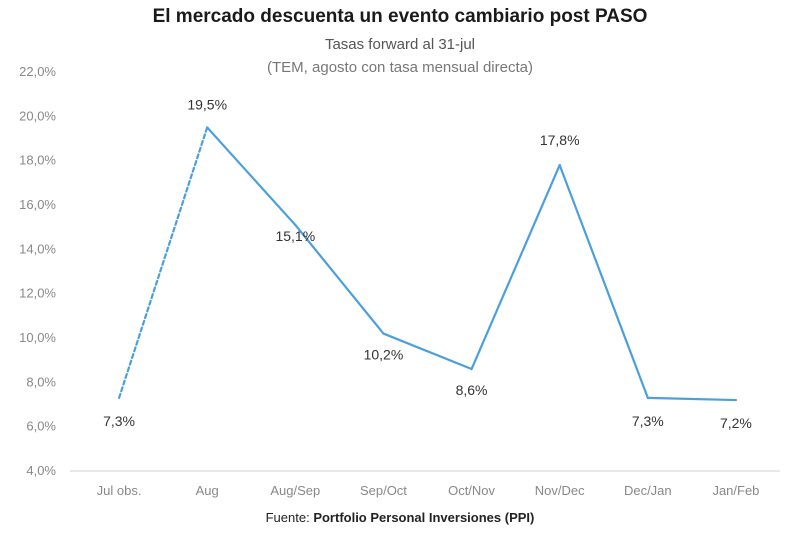  What do you see at coordinates (37, 71) in the screenshot?
I see `y-tick-label: 22,0%` at bounding box center [37, 71].